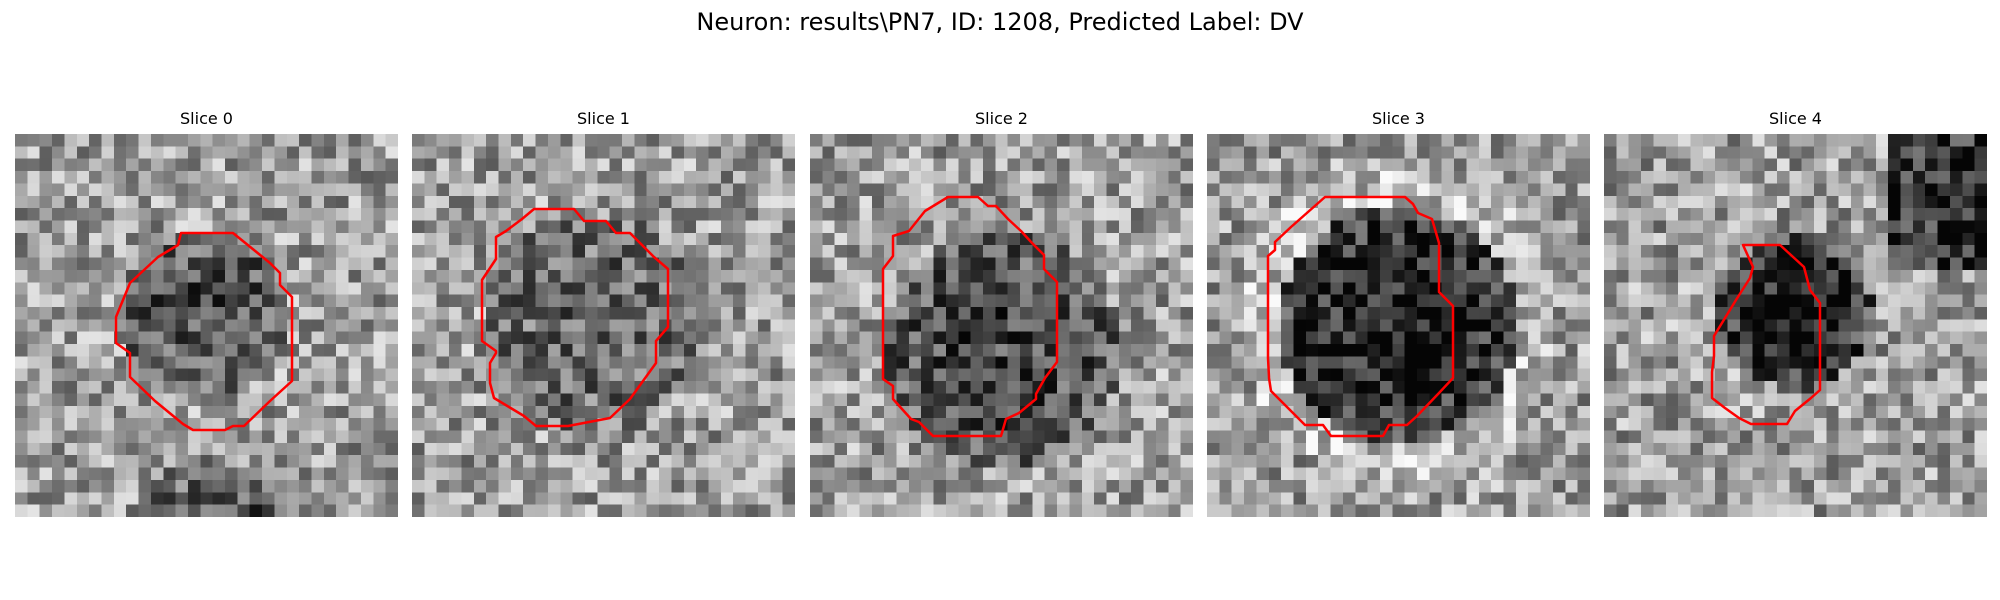 The height and width of the screenshot is (600, 2000). I want to click on slice-0-title: Slice 0, so click(206, 118).